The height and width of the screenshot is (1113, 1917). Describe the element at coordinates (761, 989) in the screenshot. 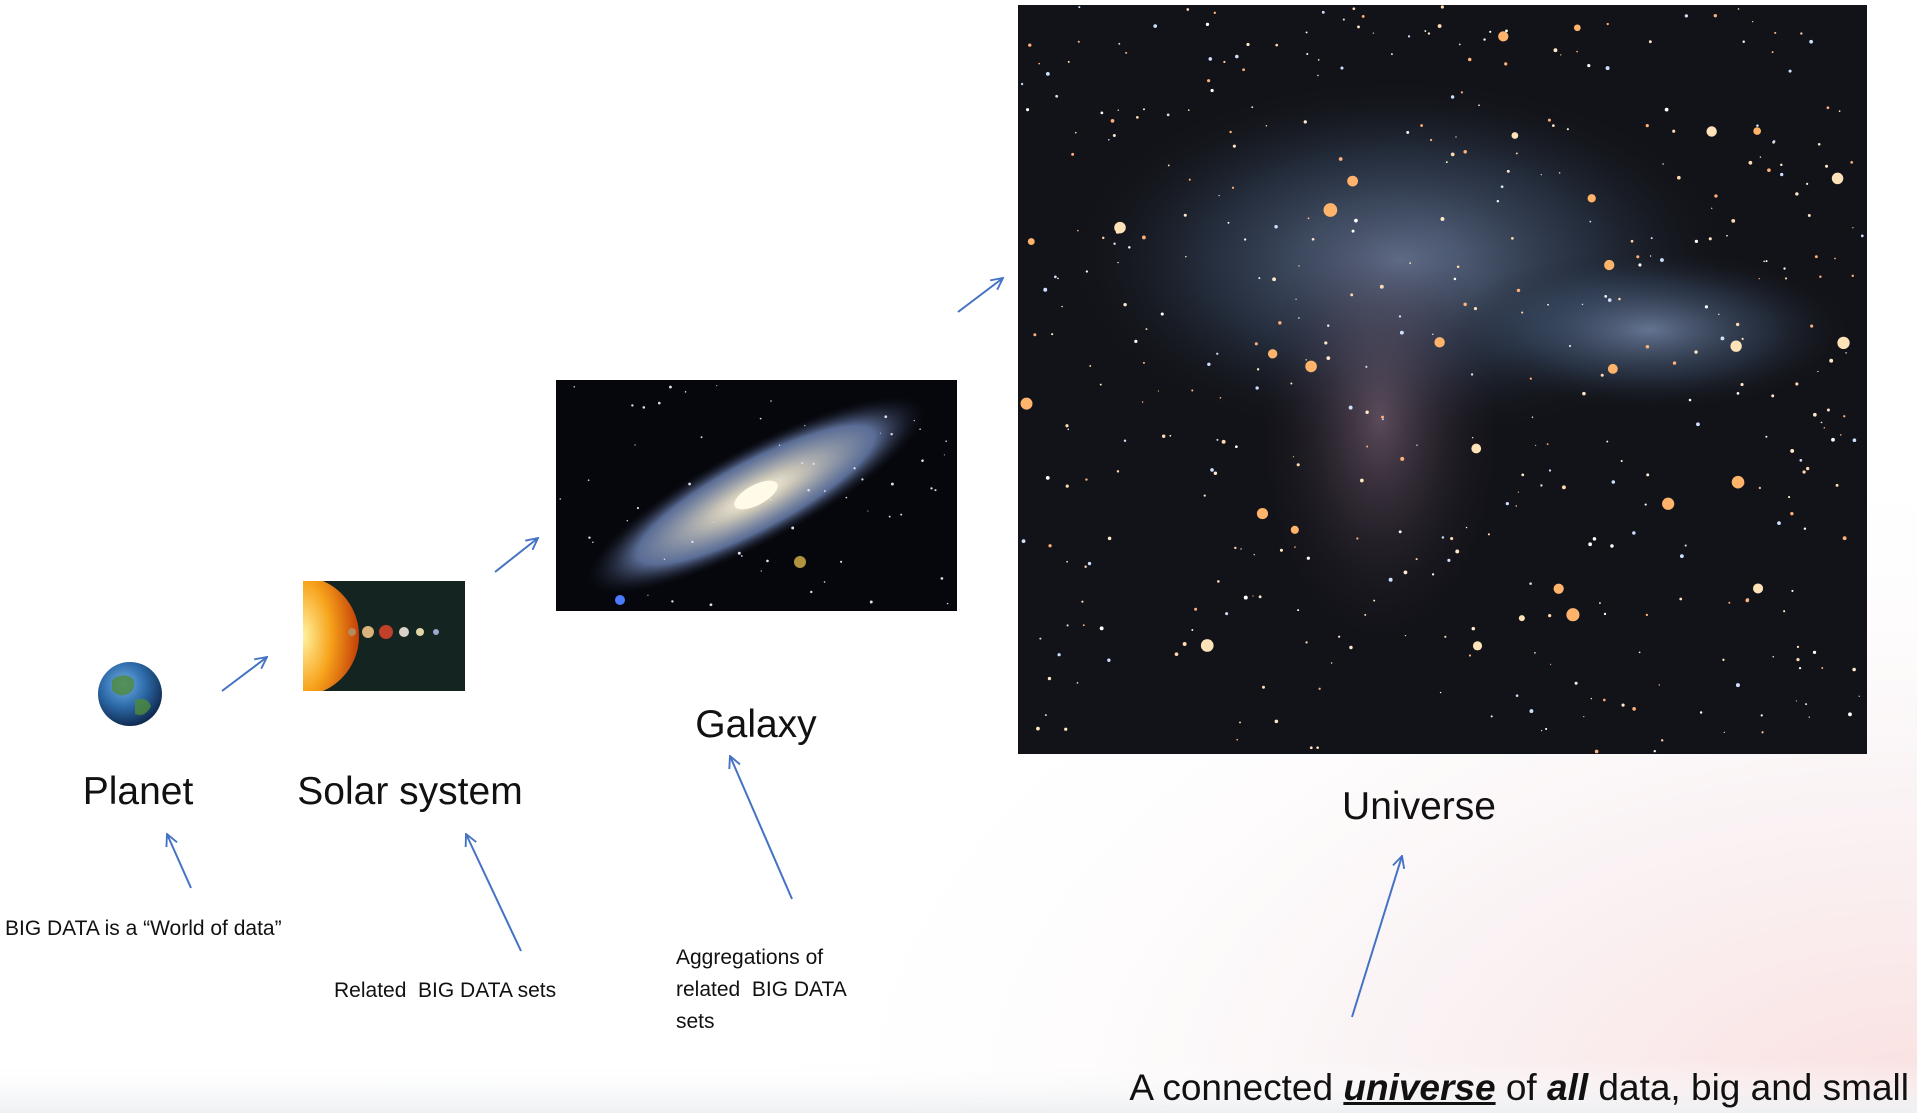

I see `stage-description: related BIG DATA` at that location.